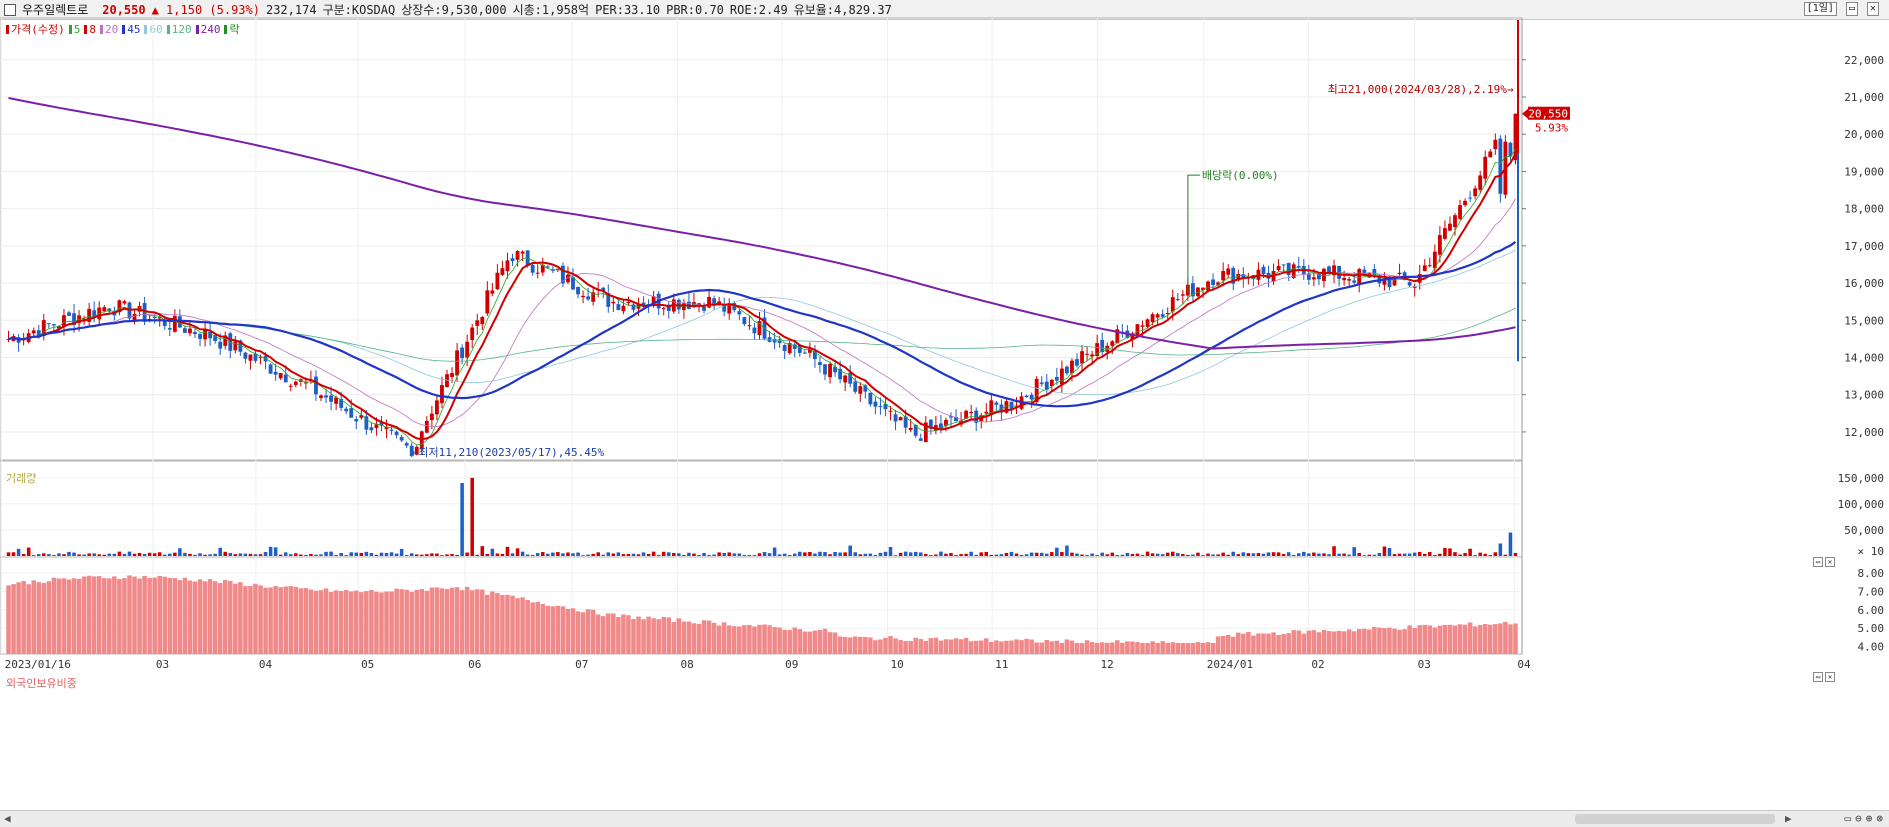 This screenshot has height=827, width=1889. Describe the element at coordinates (90, 29) in the screenshot. I see `legend-item: 8` at that location.